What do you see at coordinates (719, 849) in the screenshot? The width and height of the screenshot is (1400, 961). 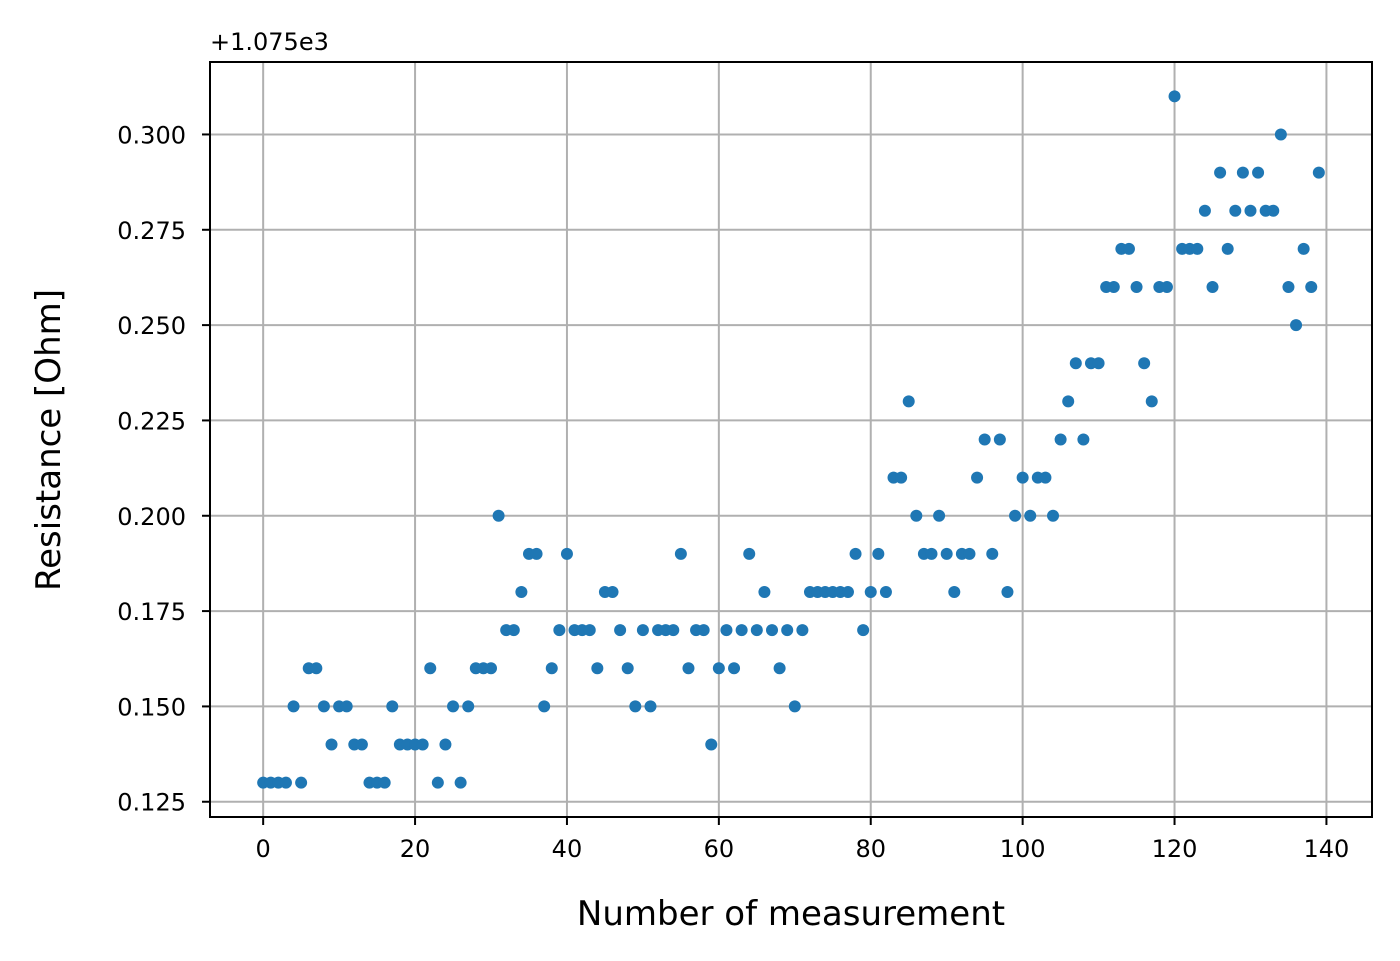 I see `x-tick-label: 60` at bounding box center [719, 849].